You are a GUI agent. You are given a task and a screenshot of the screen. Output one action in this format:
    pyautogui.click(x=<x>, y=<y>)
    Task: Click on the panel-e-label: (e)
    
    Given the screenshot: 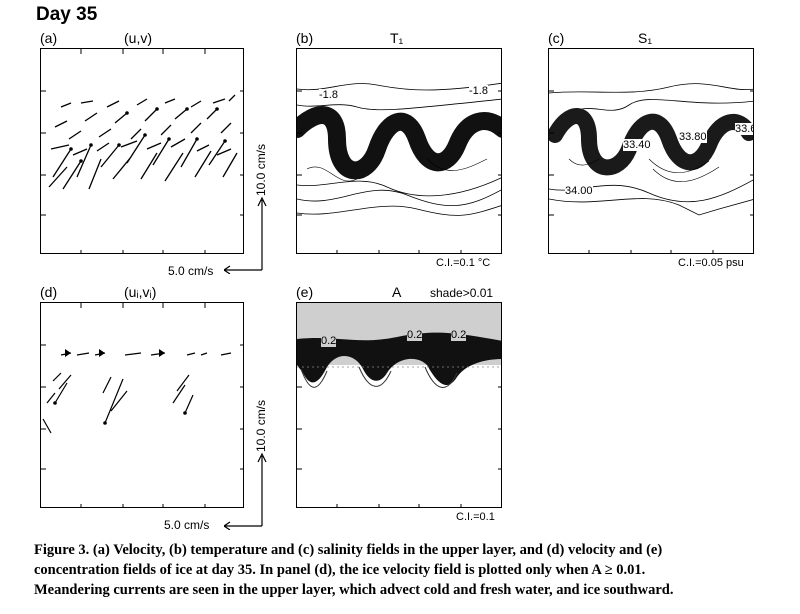 What is the action you would take?
    pyautogui.click(x=305, y=292)
    